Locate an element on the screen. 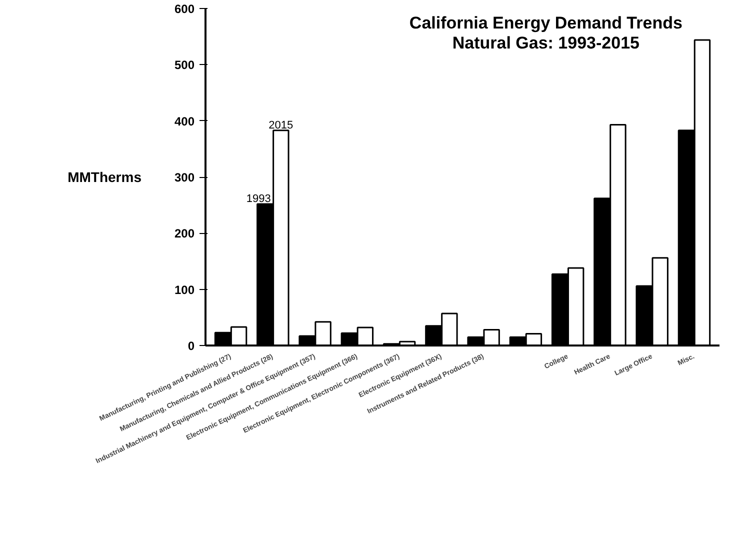 This screenshot has height=537, width=733. y-tick-label: 100 is located at coordinates (184, 289).